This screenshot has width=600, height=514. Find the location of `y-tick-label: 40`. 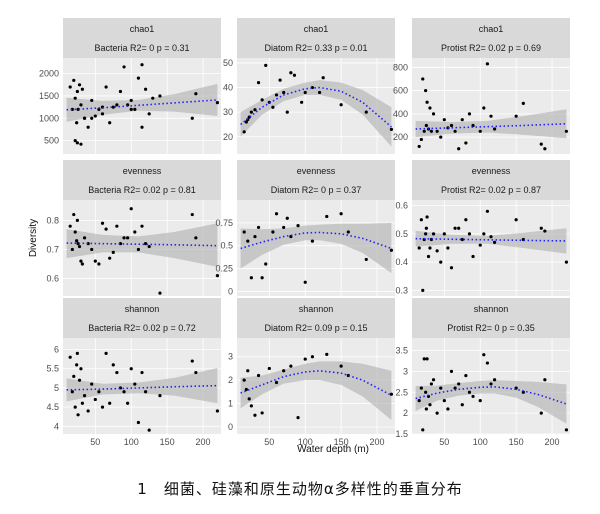

y-tick-label: 40 is located at coordinates (228, 88).